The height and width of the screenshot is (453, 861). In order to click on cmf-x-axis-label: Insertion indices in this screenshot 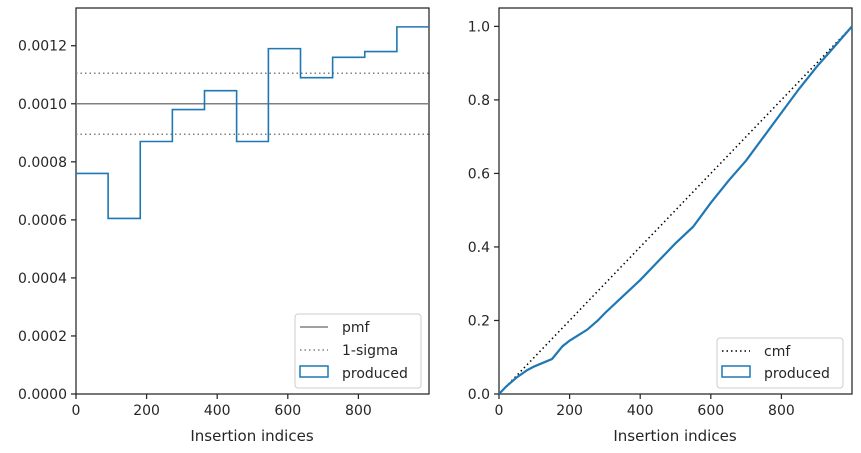, I will do `click(674, 436)`.